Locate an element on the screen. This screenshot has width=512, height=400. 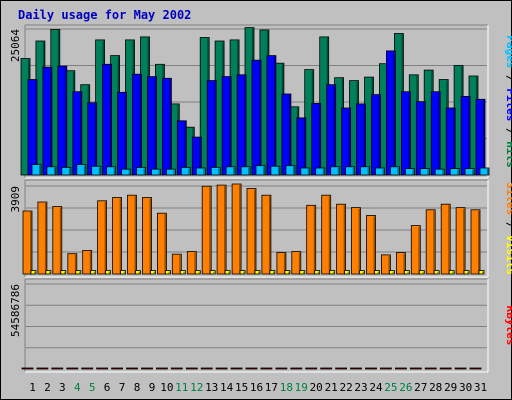
x-tick-label-day-25: 25 is located at coordinates (390, 387).